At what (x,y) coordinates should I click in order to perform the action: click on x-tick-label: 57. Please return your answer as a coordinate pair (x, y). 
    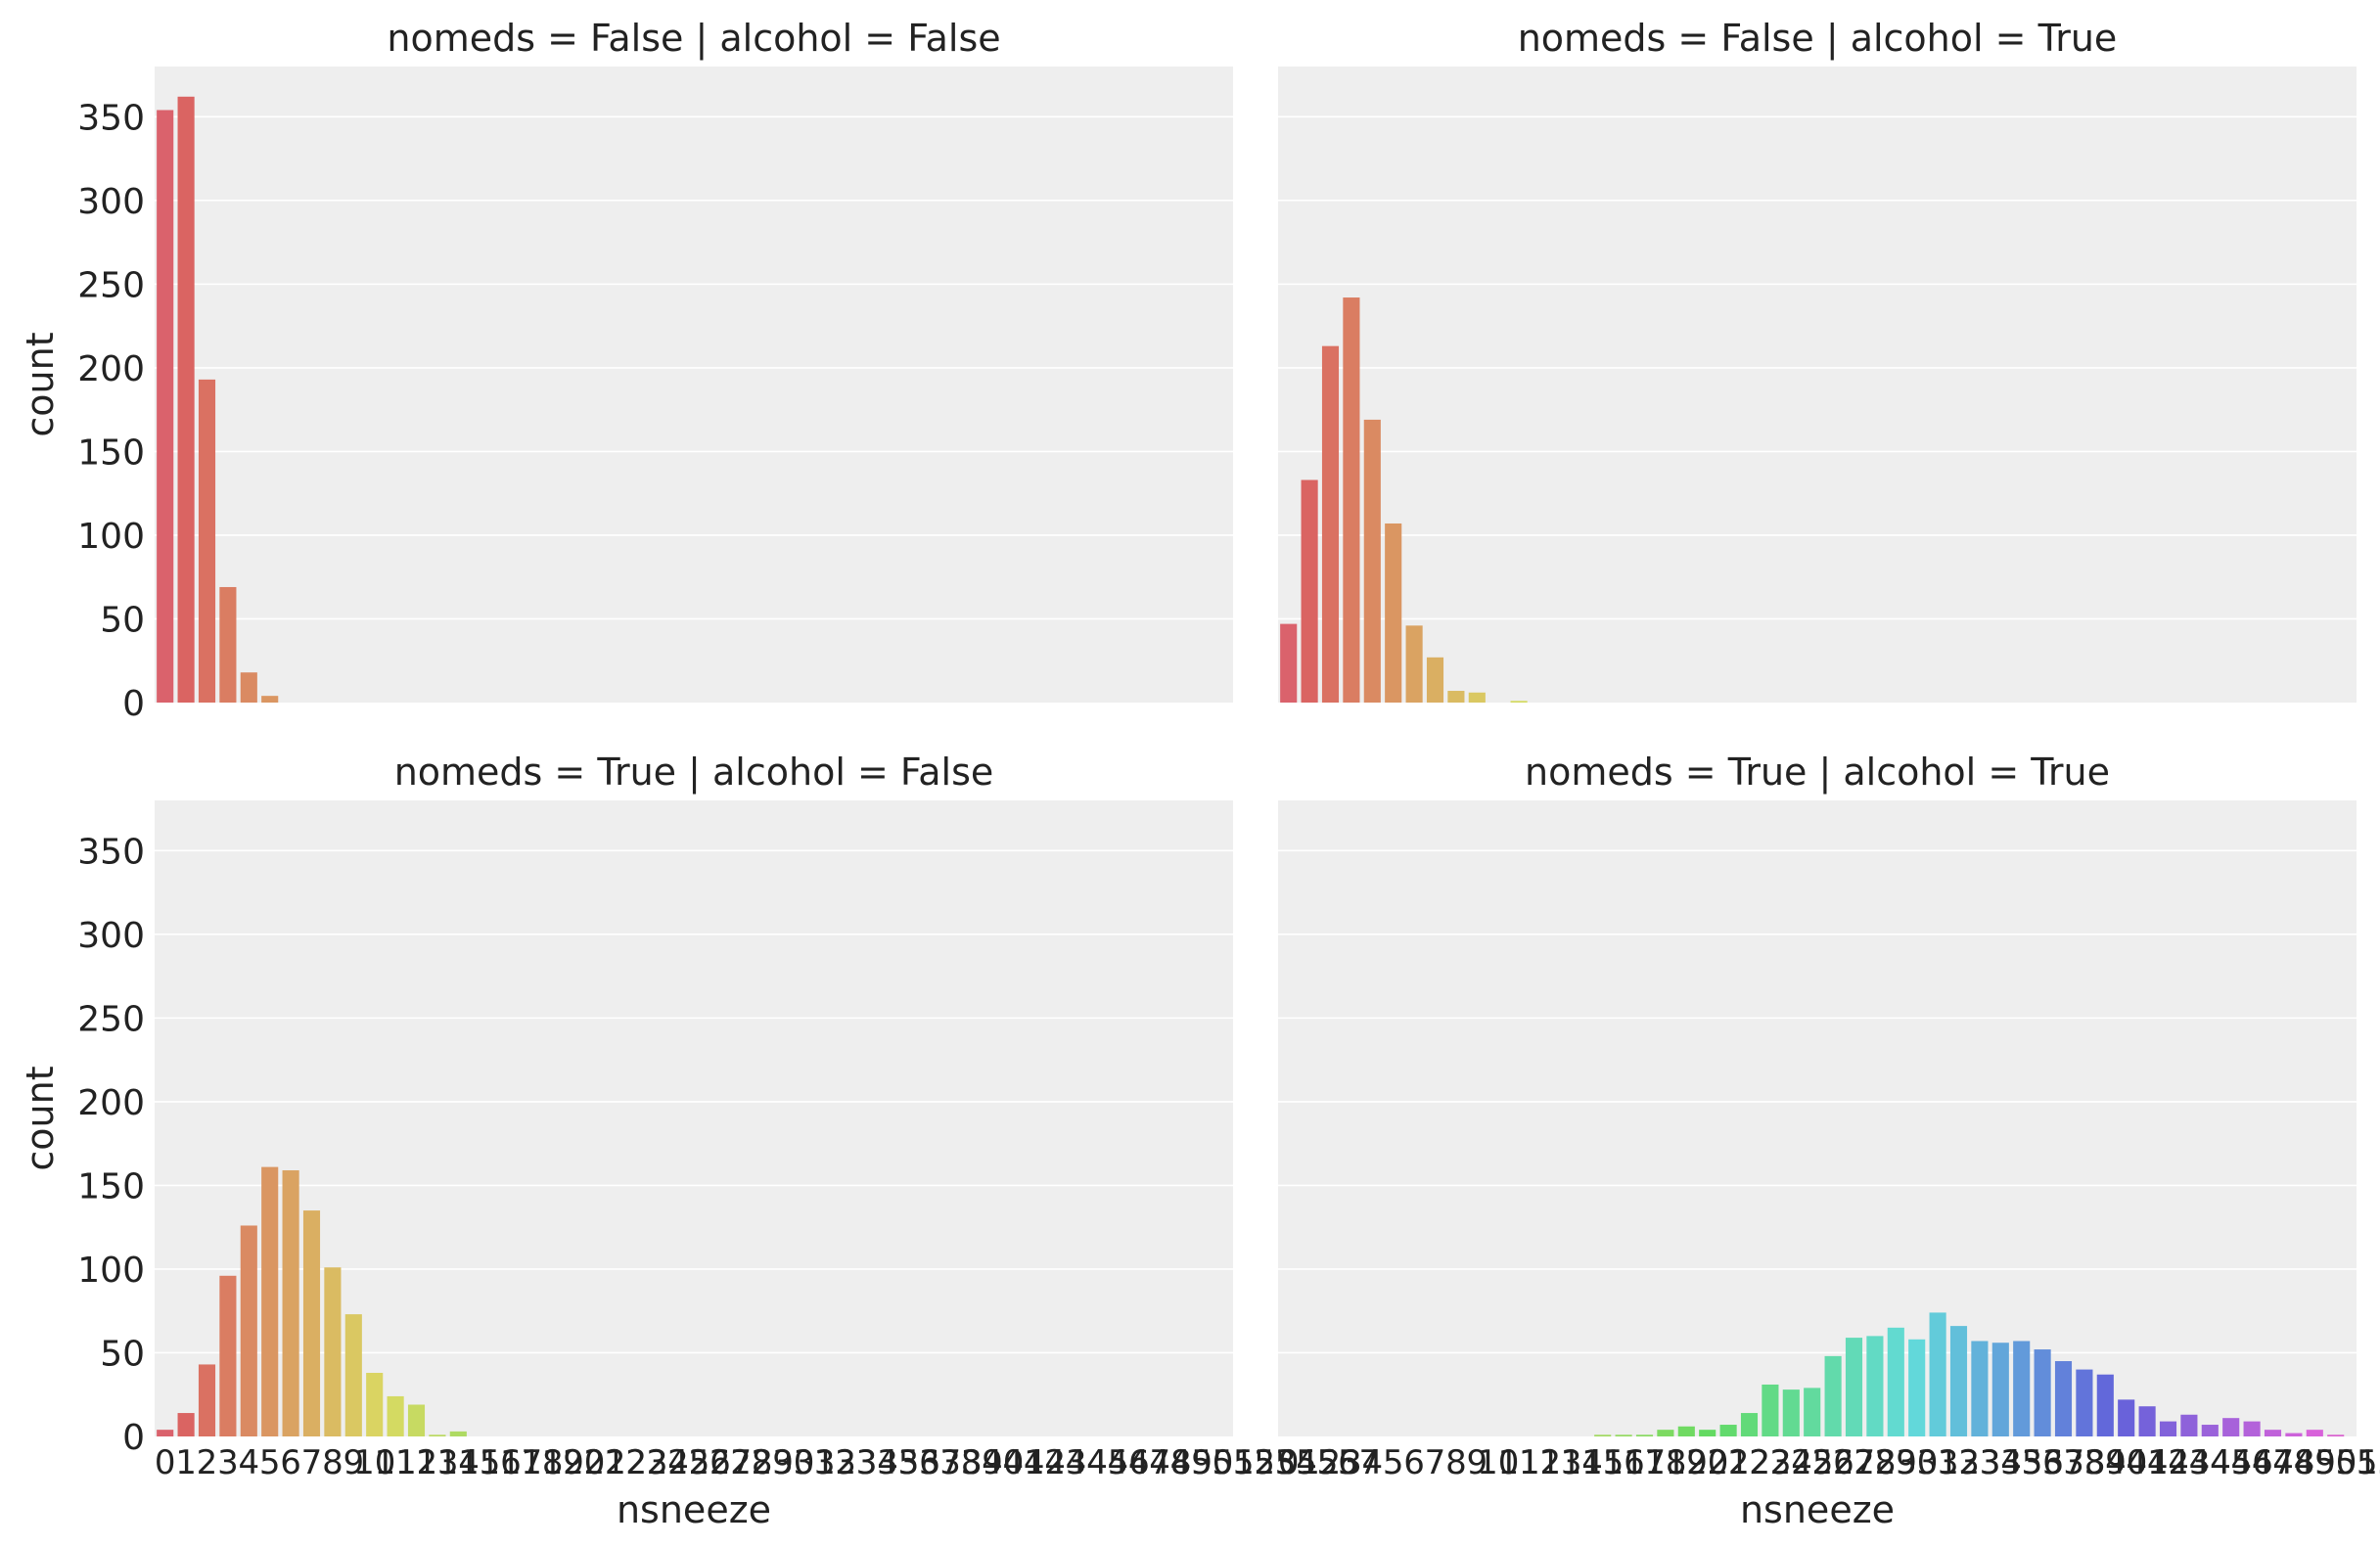
    Looking at the image, I should click on (1359, 1462).